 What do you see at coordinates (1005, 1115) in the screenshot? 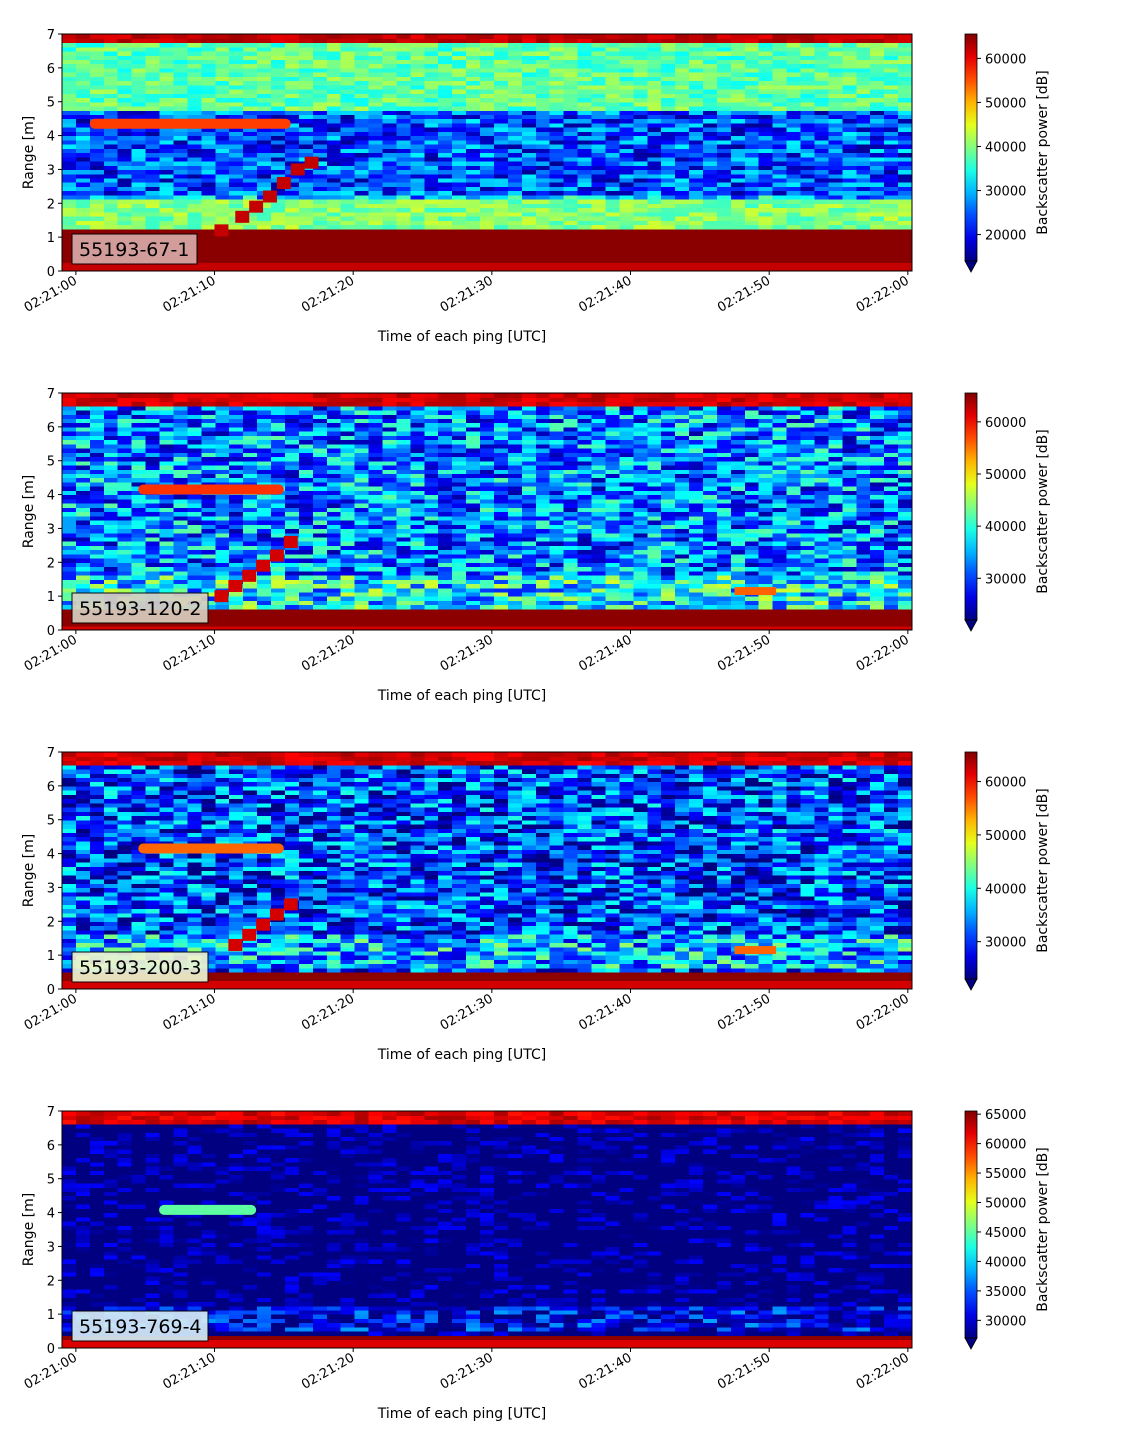
I see `colorbar-tick-label: 65000` at bounding box center [1005, 1115].